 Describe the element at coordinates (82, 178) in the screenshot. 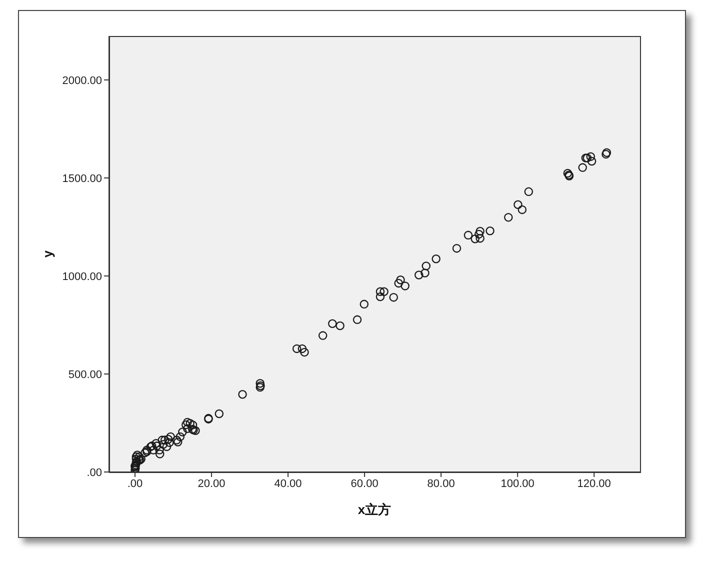

I see `y-tick-label: 1500.00` at that location.